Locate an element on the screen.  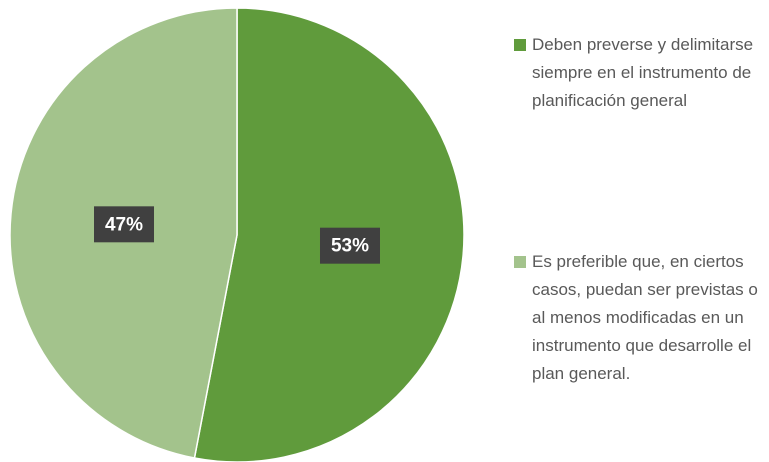
data-label-text: 53% is located at coordinates (350, 246).